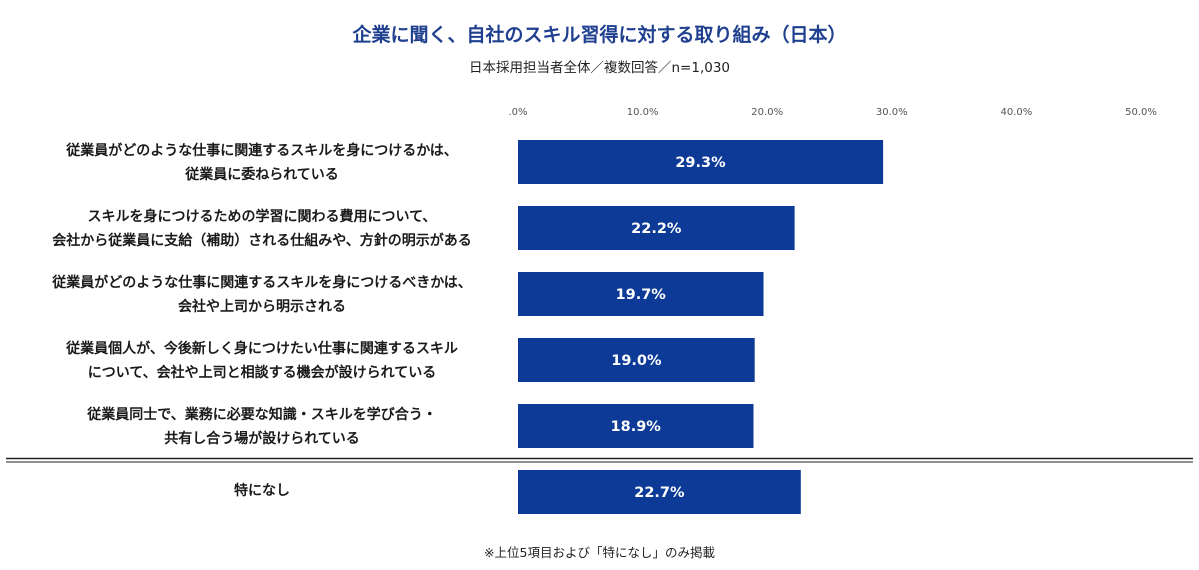 The image size is (1199, 570). I want to click on category-label: 従業員がどのような仕事に関連するスキルを身につけるかは、従業員に委ねられている, so click(261, 162).